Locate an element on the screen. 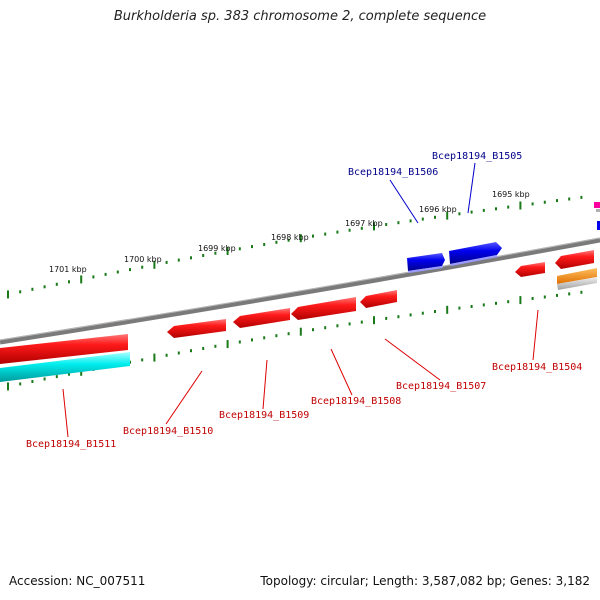 The image size is (600, 600). gene-red-edge is located at coordinates (574, 259).